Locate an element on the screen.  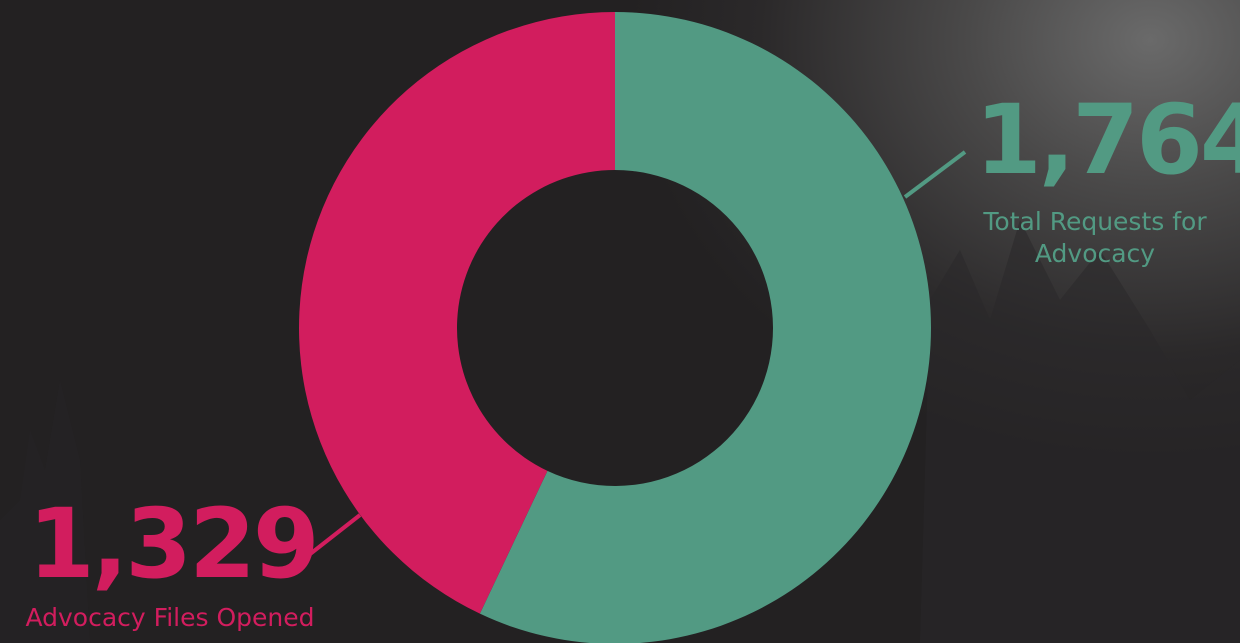
value-label: 1,329 is located at coordinates (174, 544).